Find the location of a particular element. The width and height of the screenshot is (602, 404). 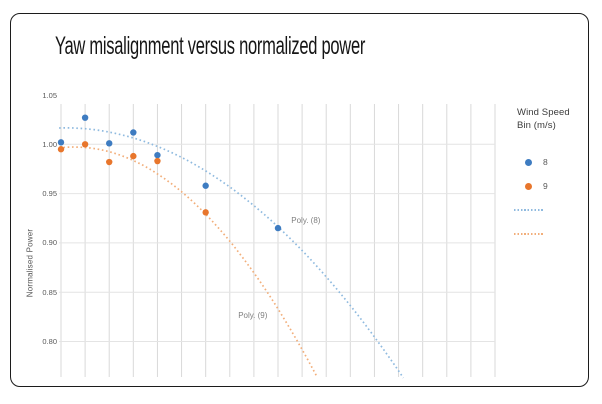

y-tick-label: 0.90 is located at coordinates (49, 243).